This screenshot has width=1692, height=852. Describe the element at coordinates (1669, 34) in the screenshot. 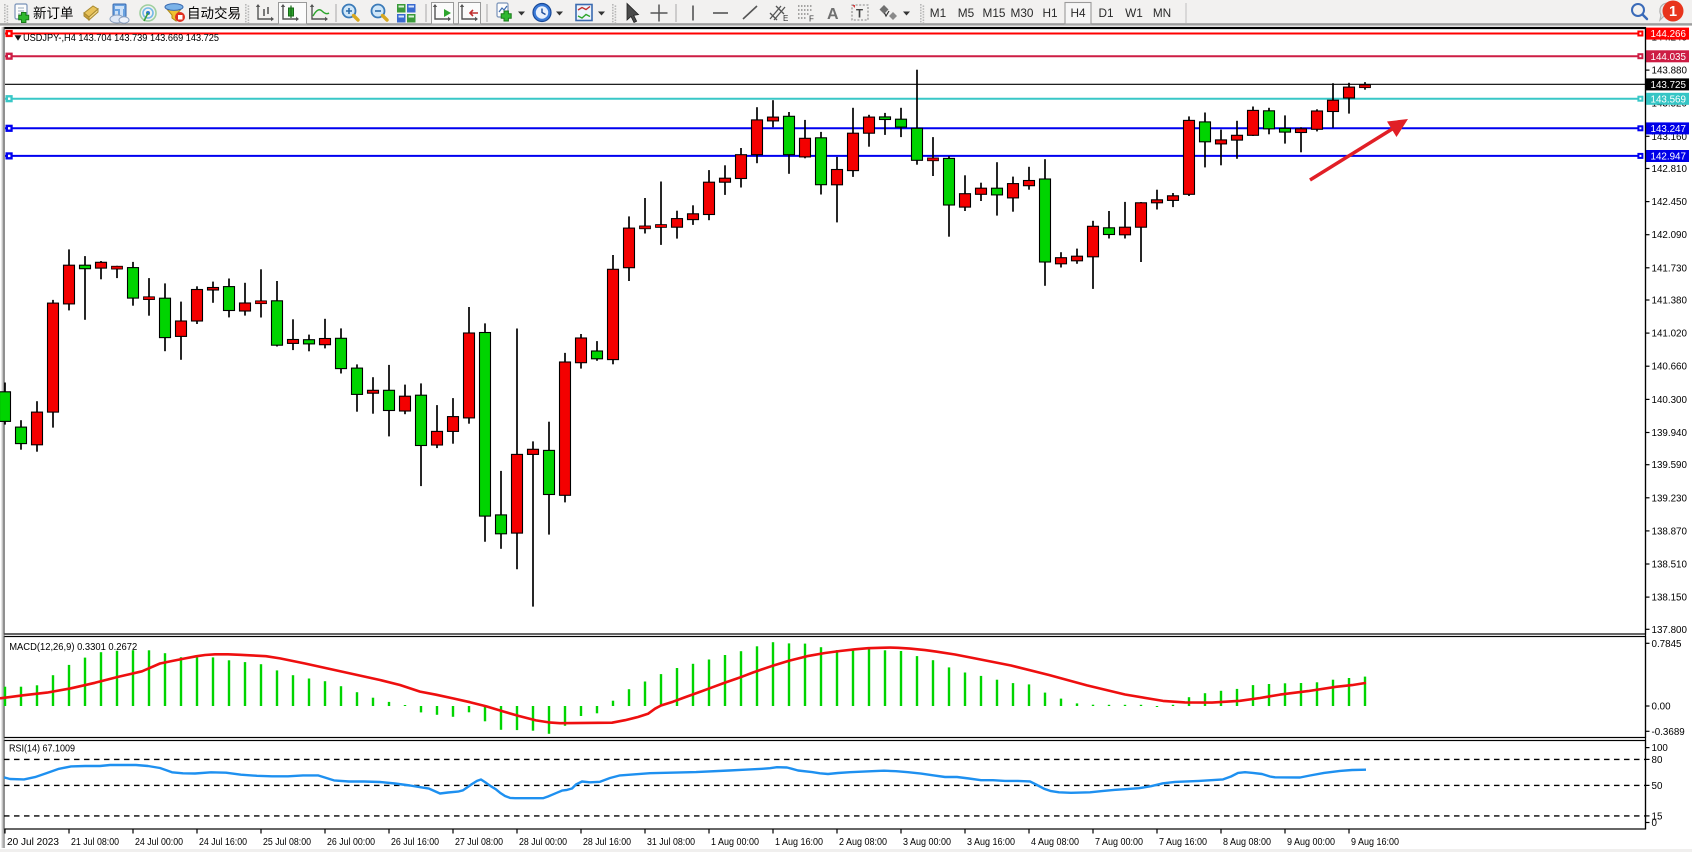

I see `svg-text: 144.266` at that location.